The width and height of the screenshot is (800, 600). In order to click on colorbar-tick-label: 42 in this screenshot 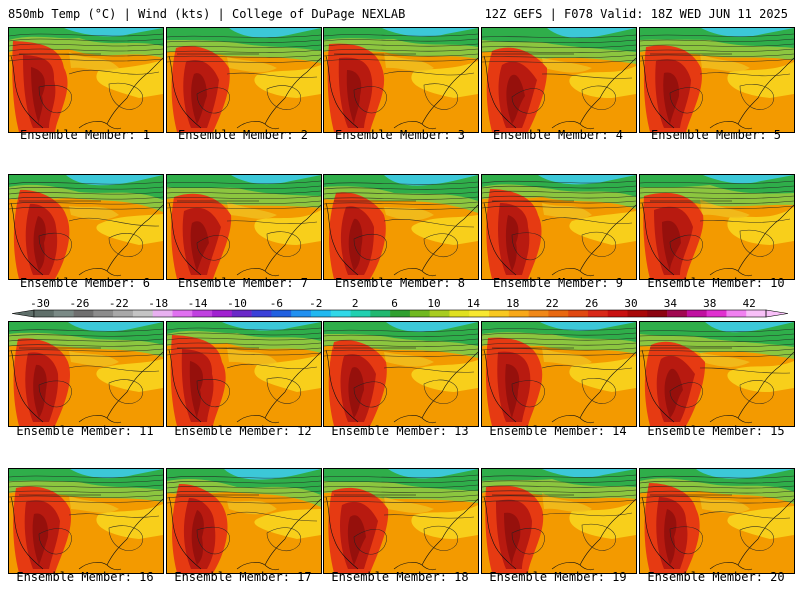, I will do `click(749, 303)`.